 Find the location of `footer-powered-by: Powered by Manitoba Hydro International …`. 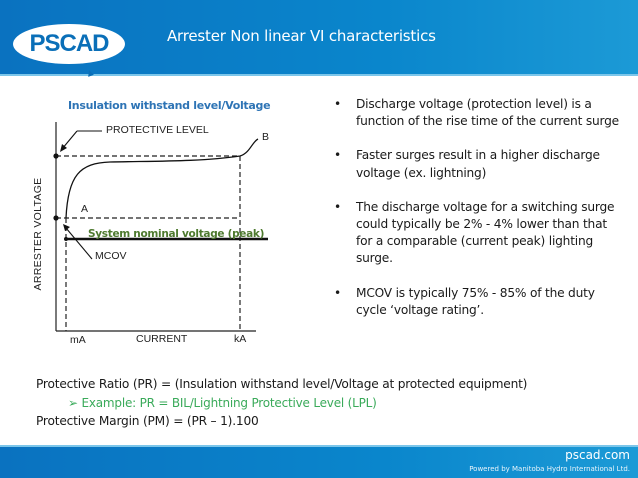

footer-powered-by: Powered by Manitoba Hydro International … is located at coordinates (549, 469).